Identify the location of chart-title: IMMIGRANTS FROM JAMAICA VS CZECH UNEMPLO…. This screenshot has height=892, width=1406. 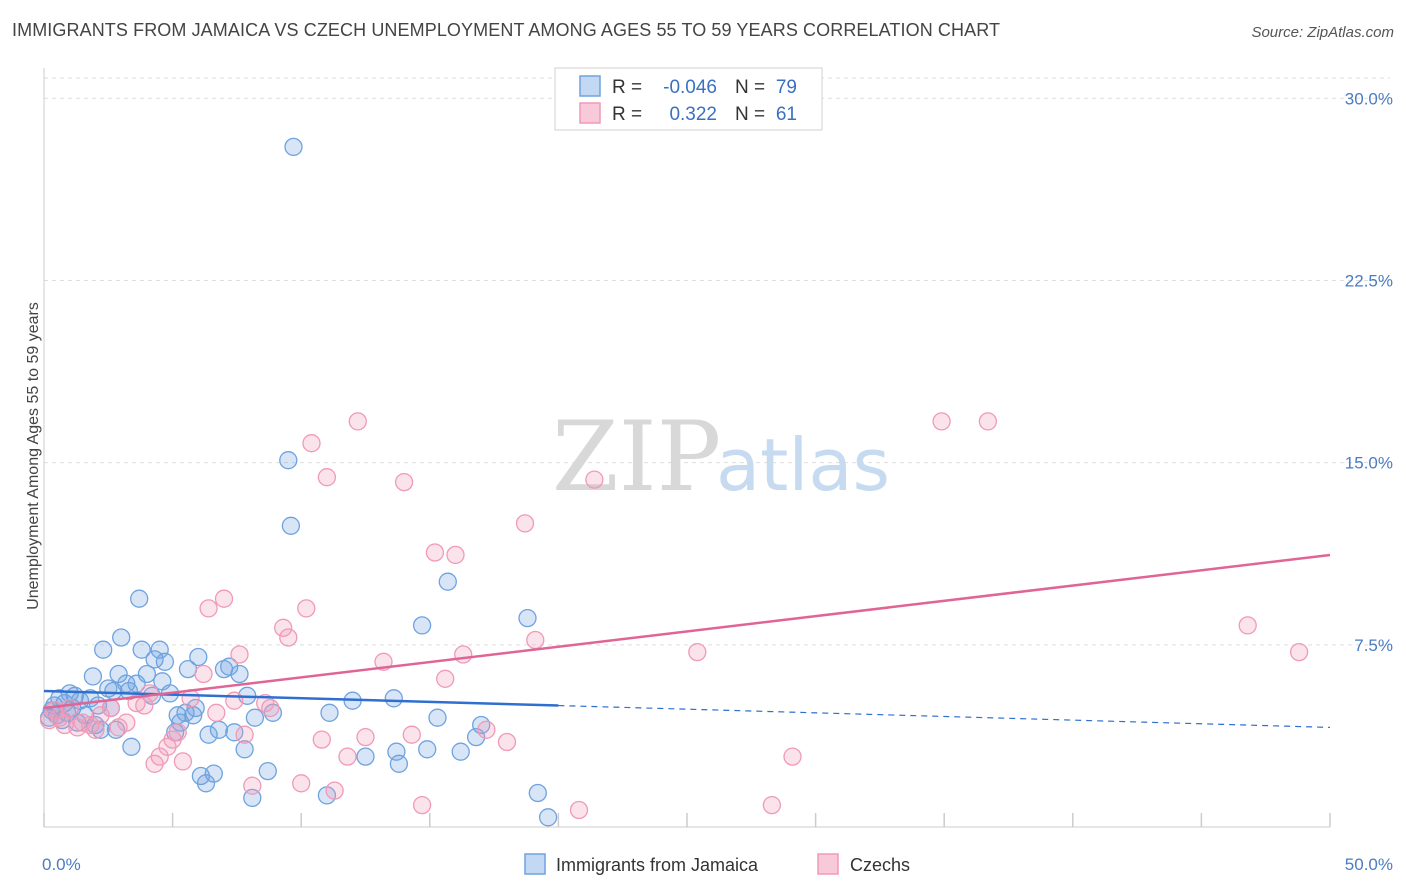
(506, 30).